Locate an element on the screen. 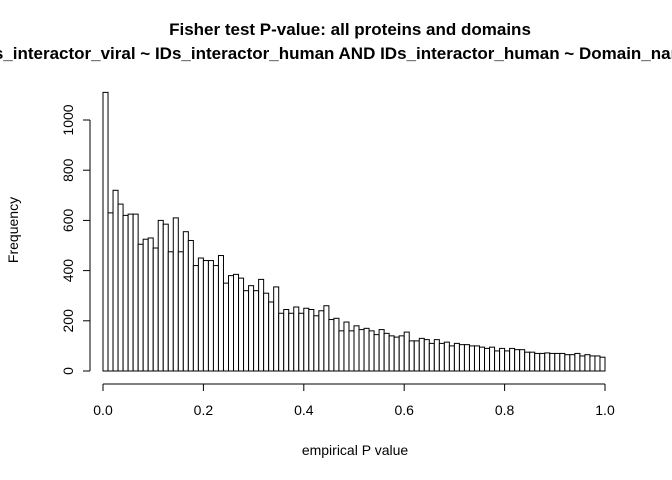 The height and width of the screenshot is (480, 672). y-tick-label: 1000 is located at coordinates (68, 119).